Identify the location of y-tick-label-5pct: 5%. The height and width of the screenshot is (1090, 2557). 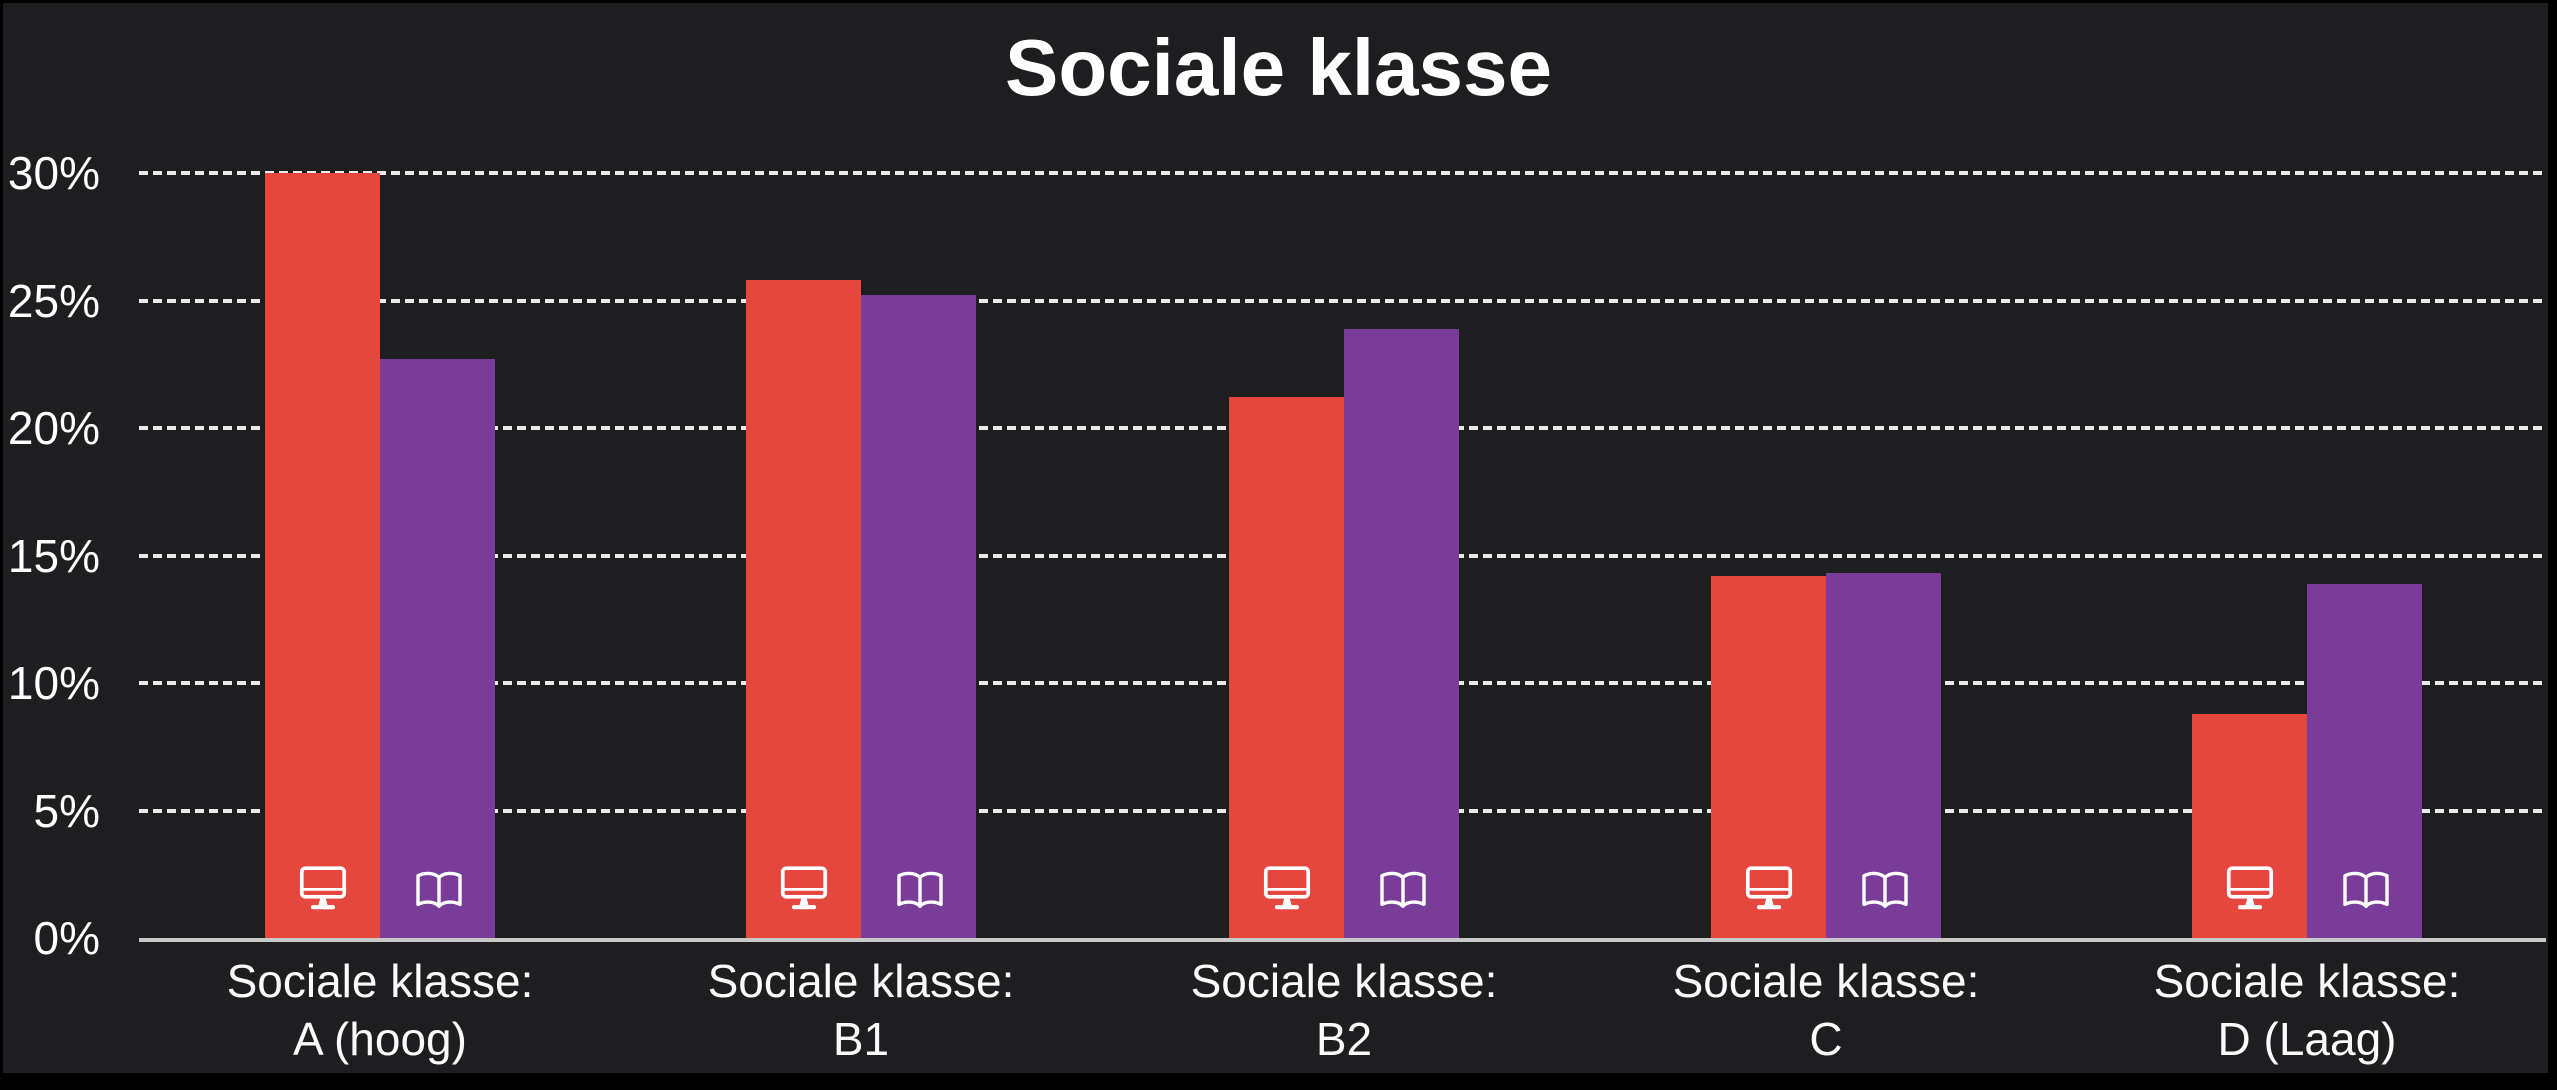
(66, 810).